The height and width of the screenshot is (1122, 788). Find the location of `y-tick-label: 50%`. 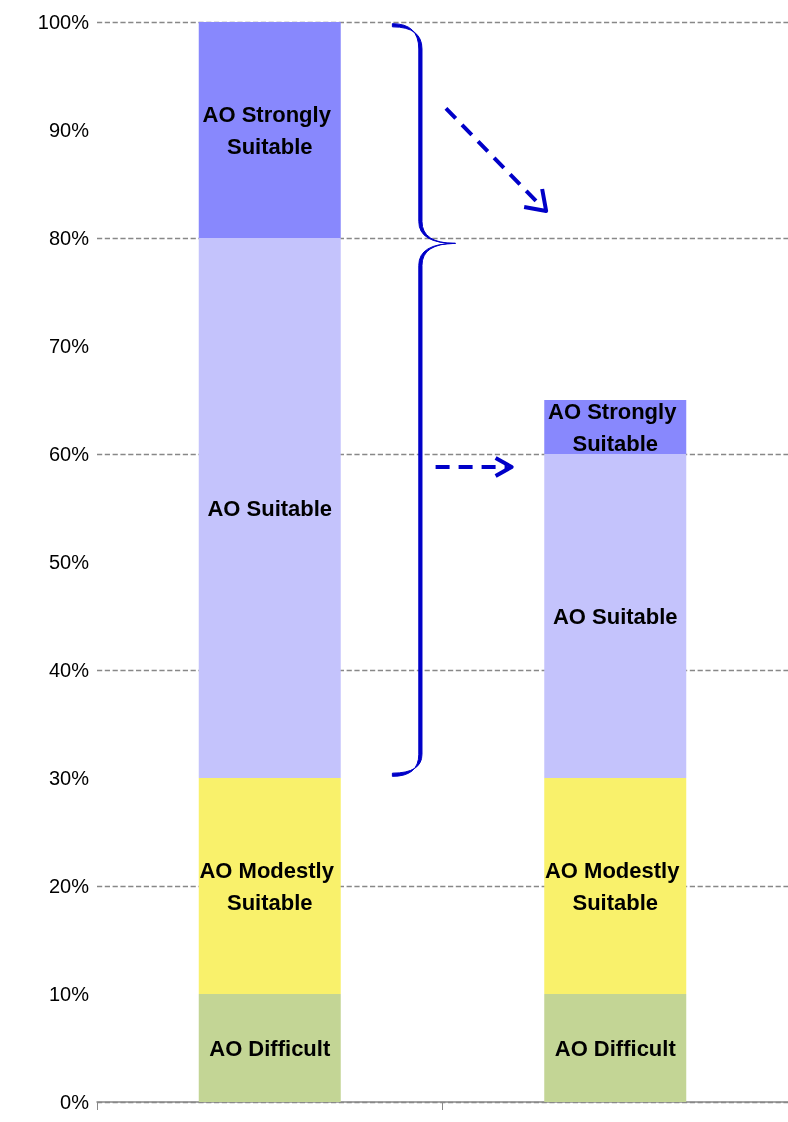

y-tick-label: 50% is located at coordinates (69, 562).